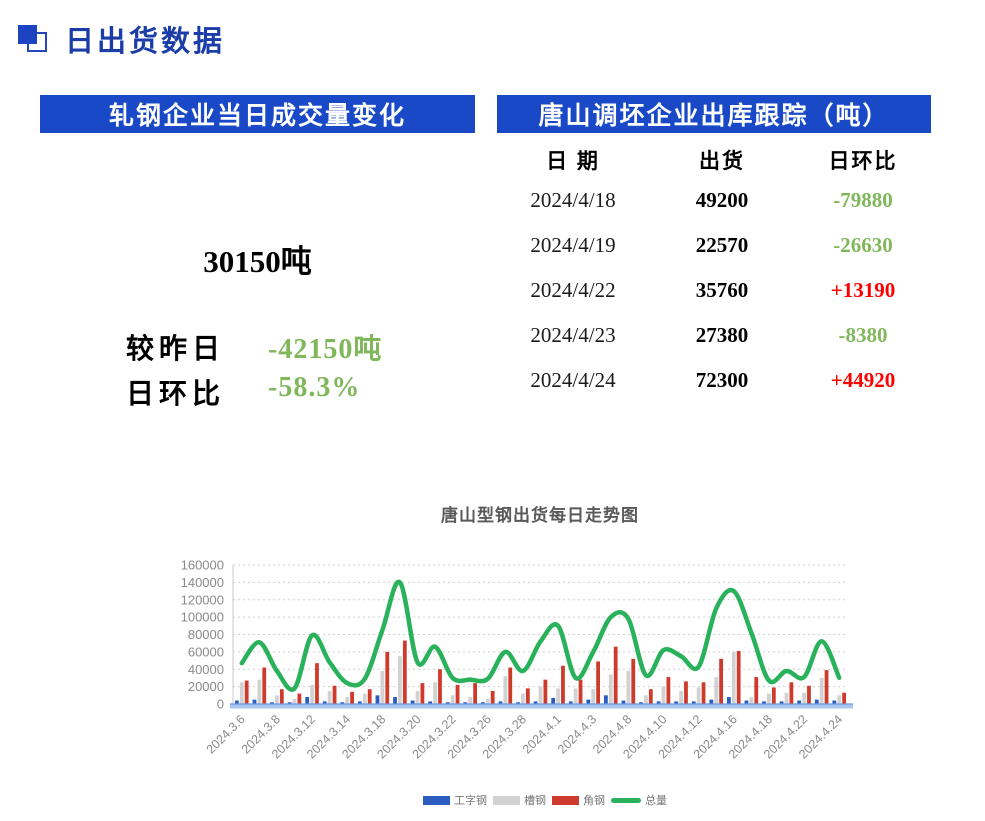  What do you see at coordinates (202, 582) in the screenshot?
I see `svg-text: 140000` at bounding box center [202, 582].